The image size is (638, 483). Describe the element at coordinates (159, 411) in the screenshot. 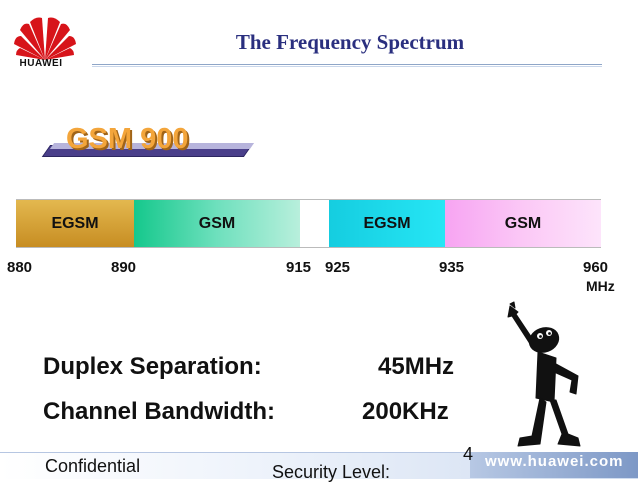

I see `channel-bandwidth-label: Channel Bandwidth:` at that location.